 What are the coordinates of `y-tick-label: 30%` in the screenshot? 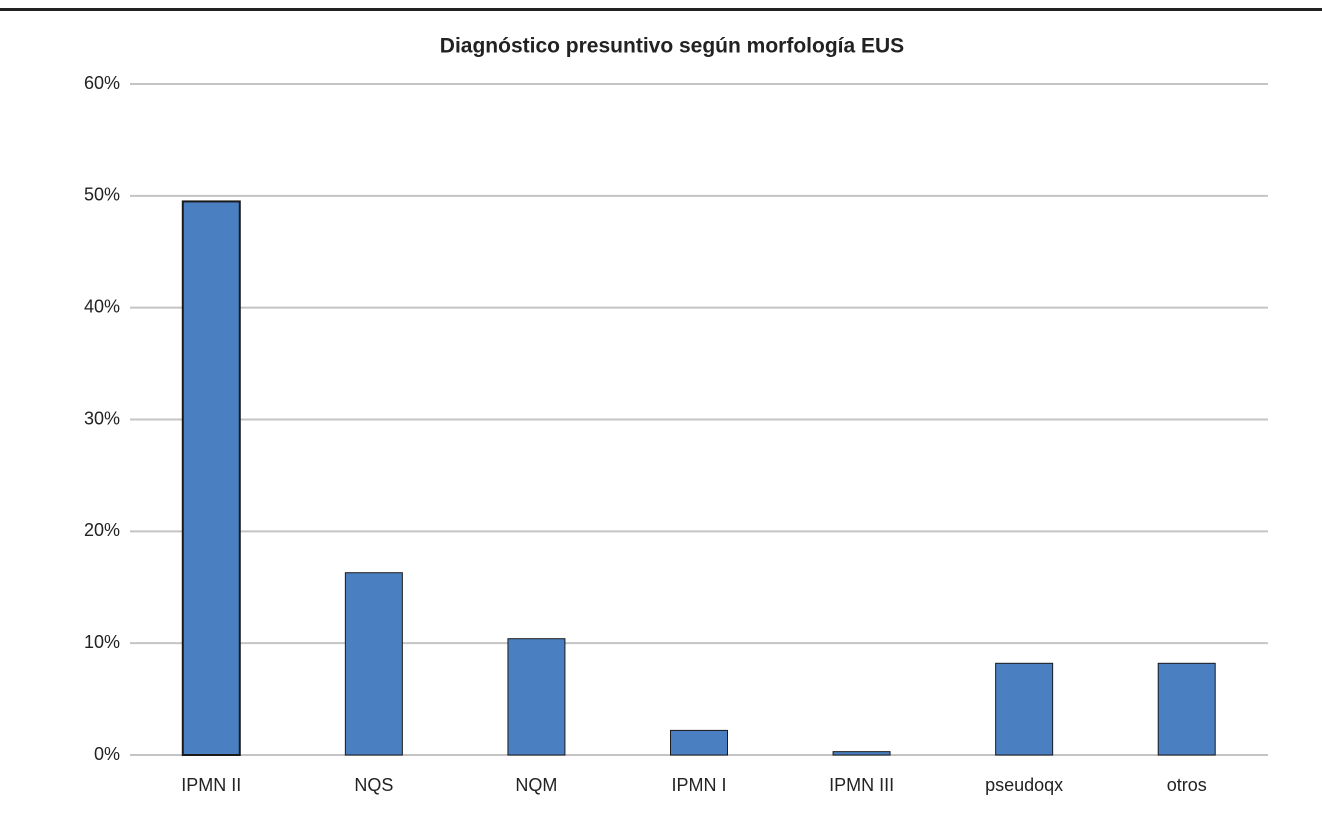 It's located at (102, 418).